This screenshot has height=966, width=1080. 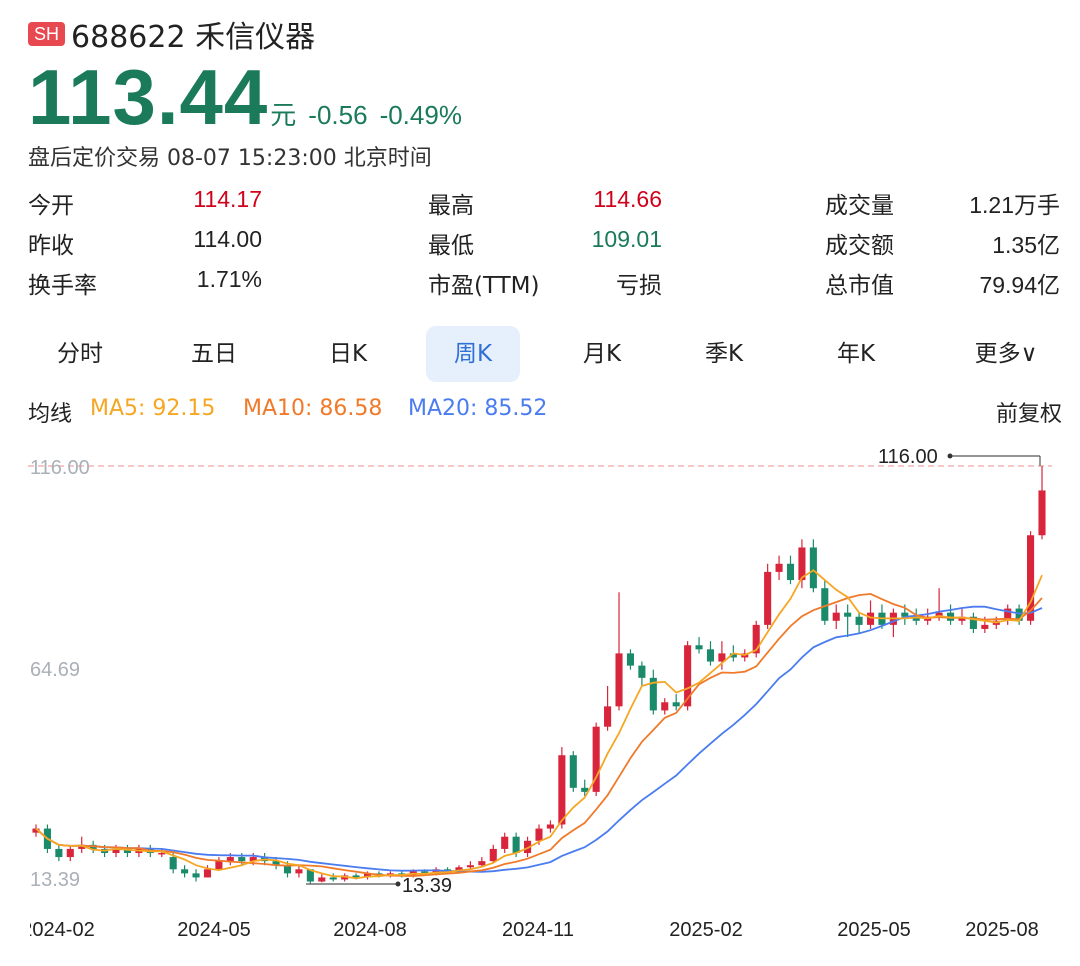 What do you see at coordinates (626, 239) in the screenshot?
I see `stat-value: 109.01` at bounding box center [626, 239].